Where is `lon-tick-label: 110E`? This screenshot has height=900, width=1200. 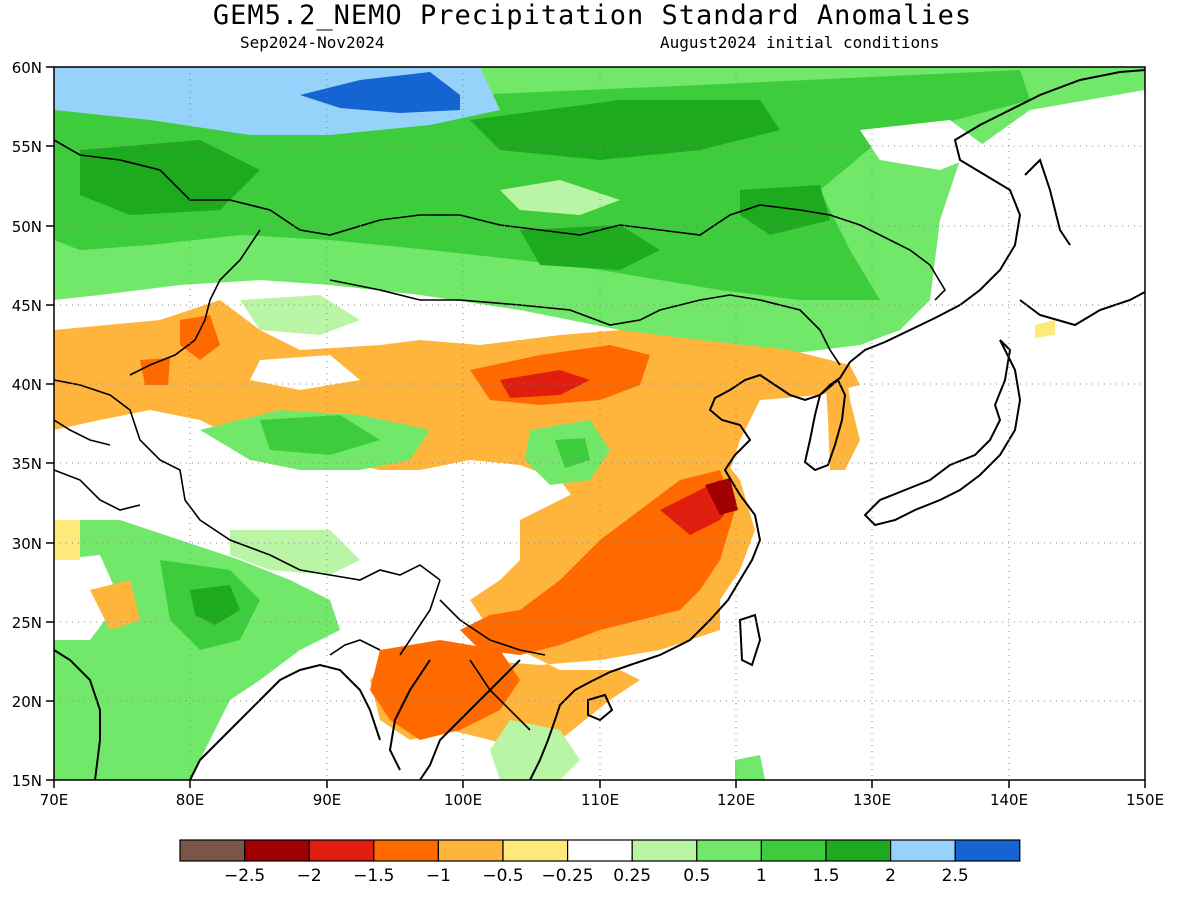
lon-tick-label: 110E is located at coordinates (600, 800).